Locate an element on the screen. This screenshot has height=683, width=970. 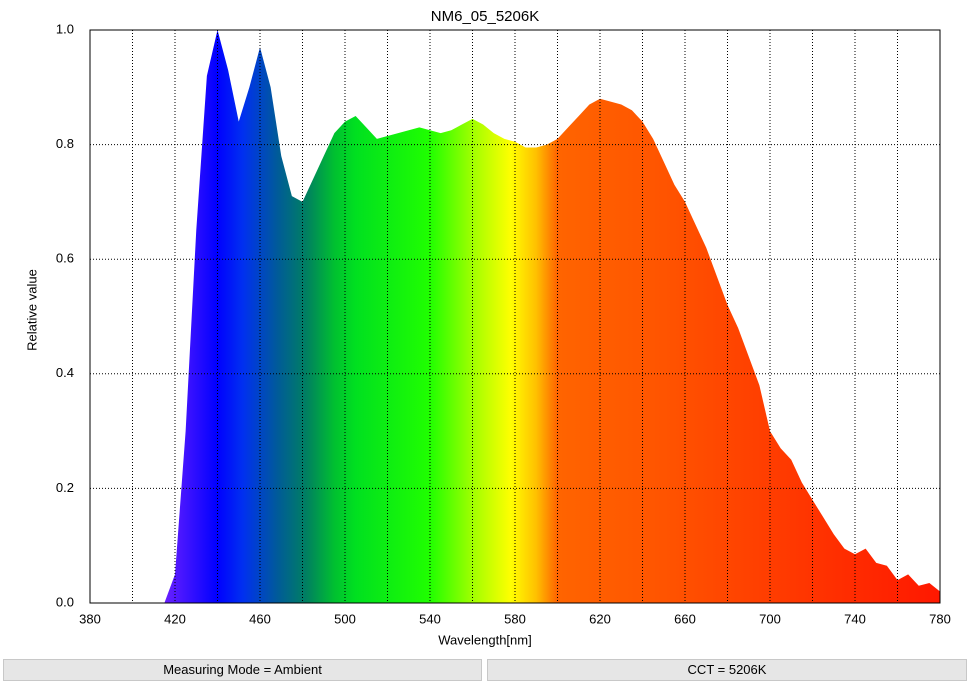
chart-title: NM6_05_5206K is located at coordinates (485, 16).